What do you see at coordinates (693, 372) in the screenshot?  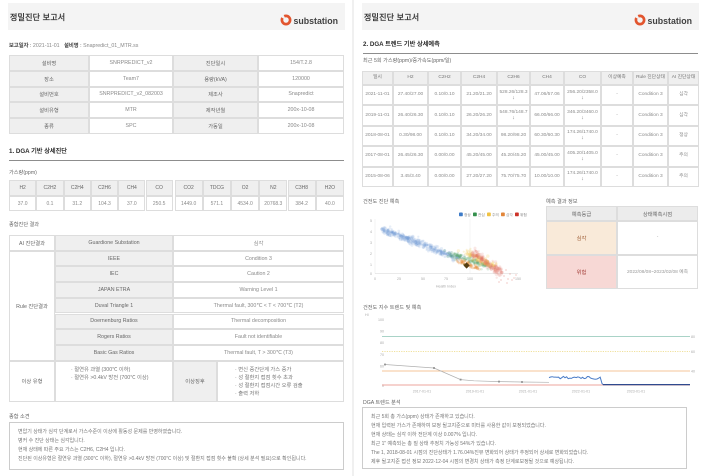 I see `svg-text: 40` at bounding box center [693, 372].